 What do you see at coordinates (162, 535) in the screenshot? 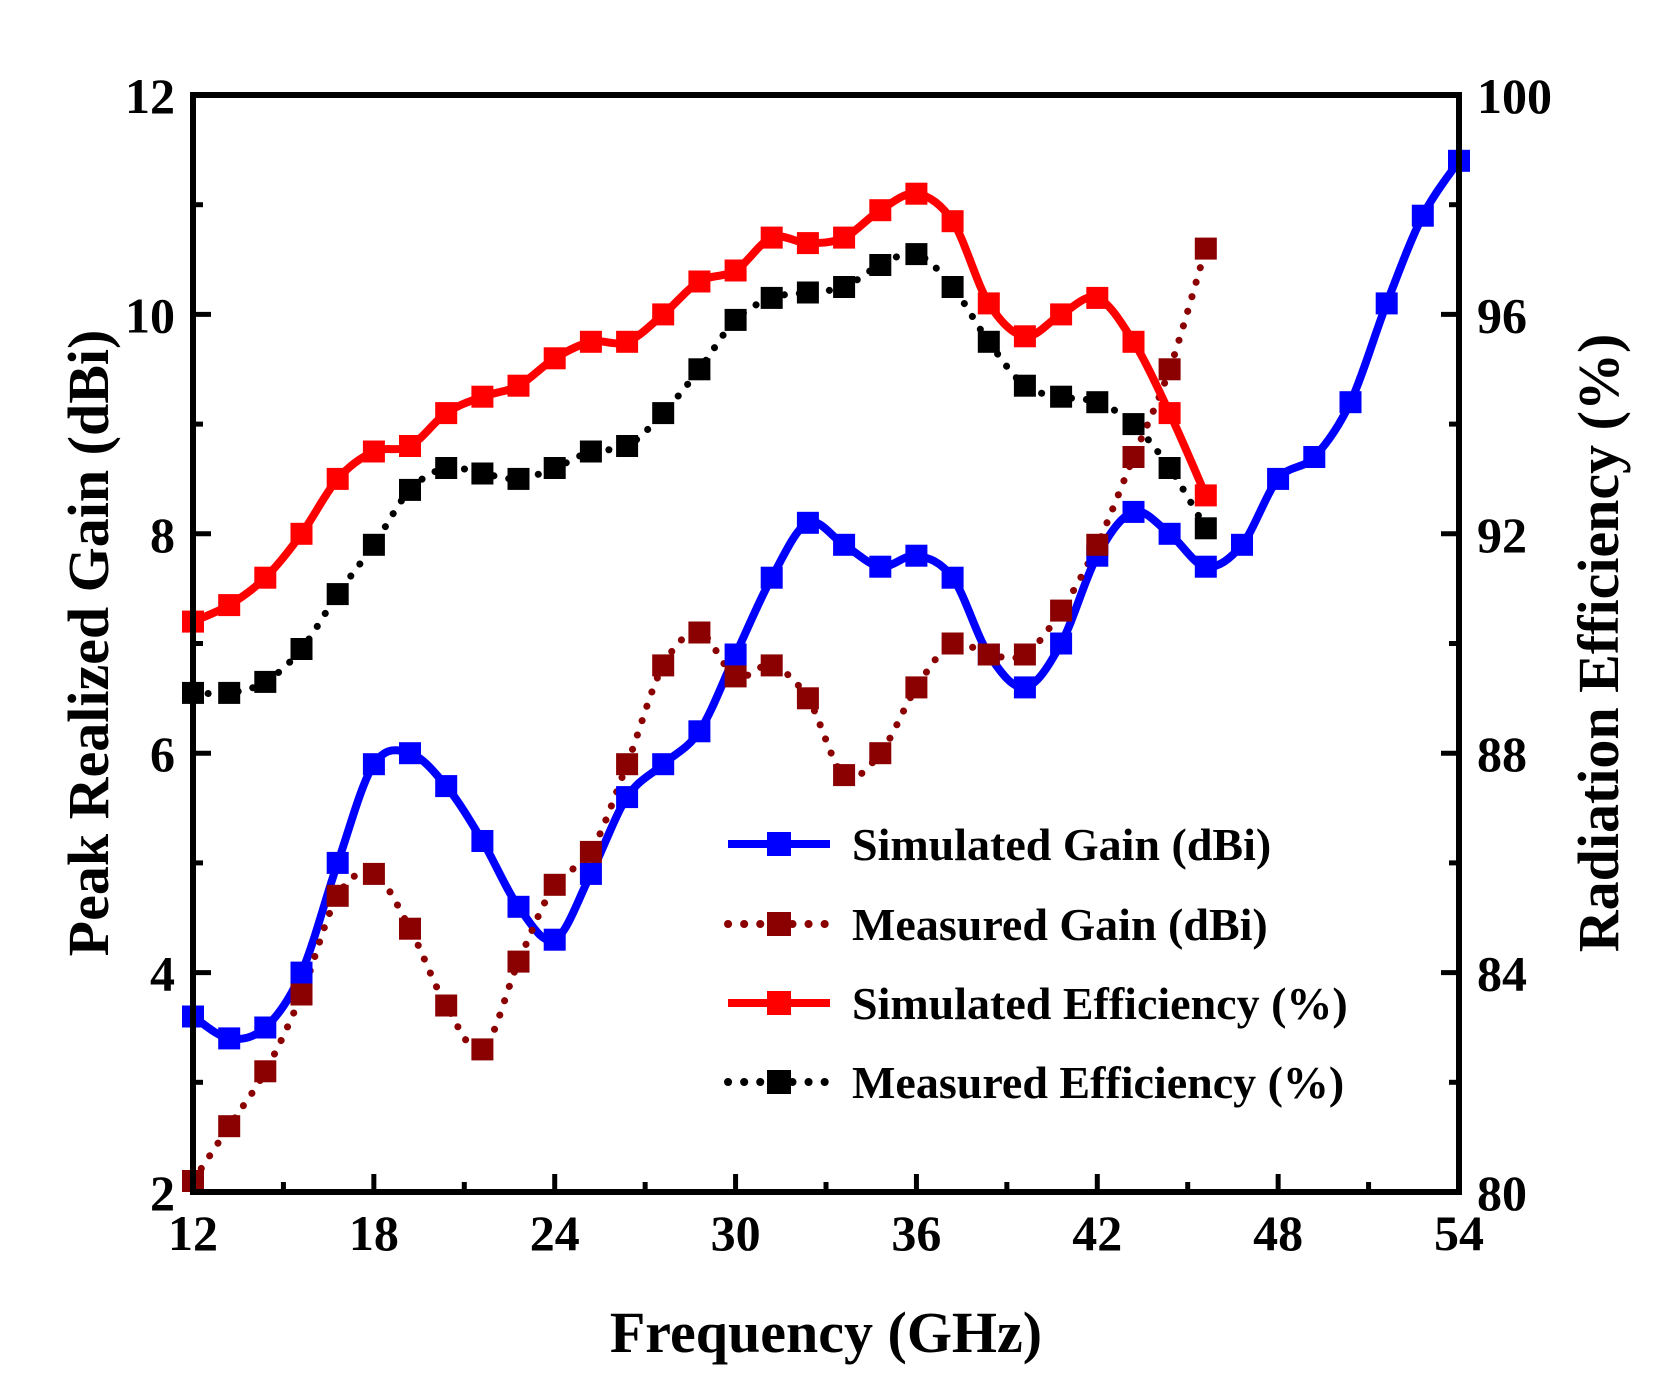
I see `y-left-tick-label: 8` at bounding box center [162, 535].